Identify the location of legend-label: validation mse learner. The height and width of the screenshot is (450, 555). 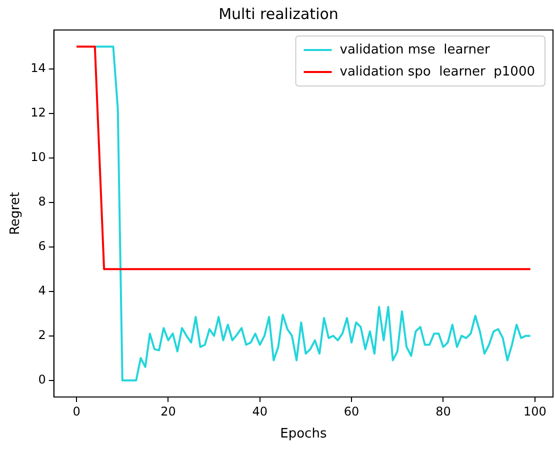
(415, 50).